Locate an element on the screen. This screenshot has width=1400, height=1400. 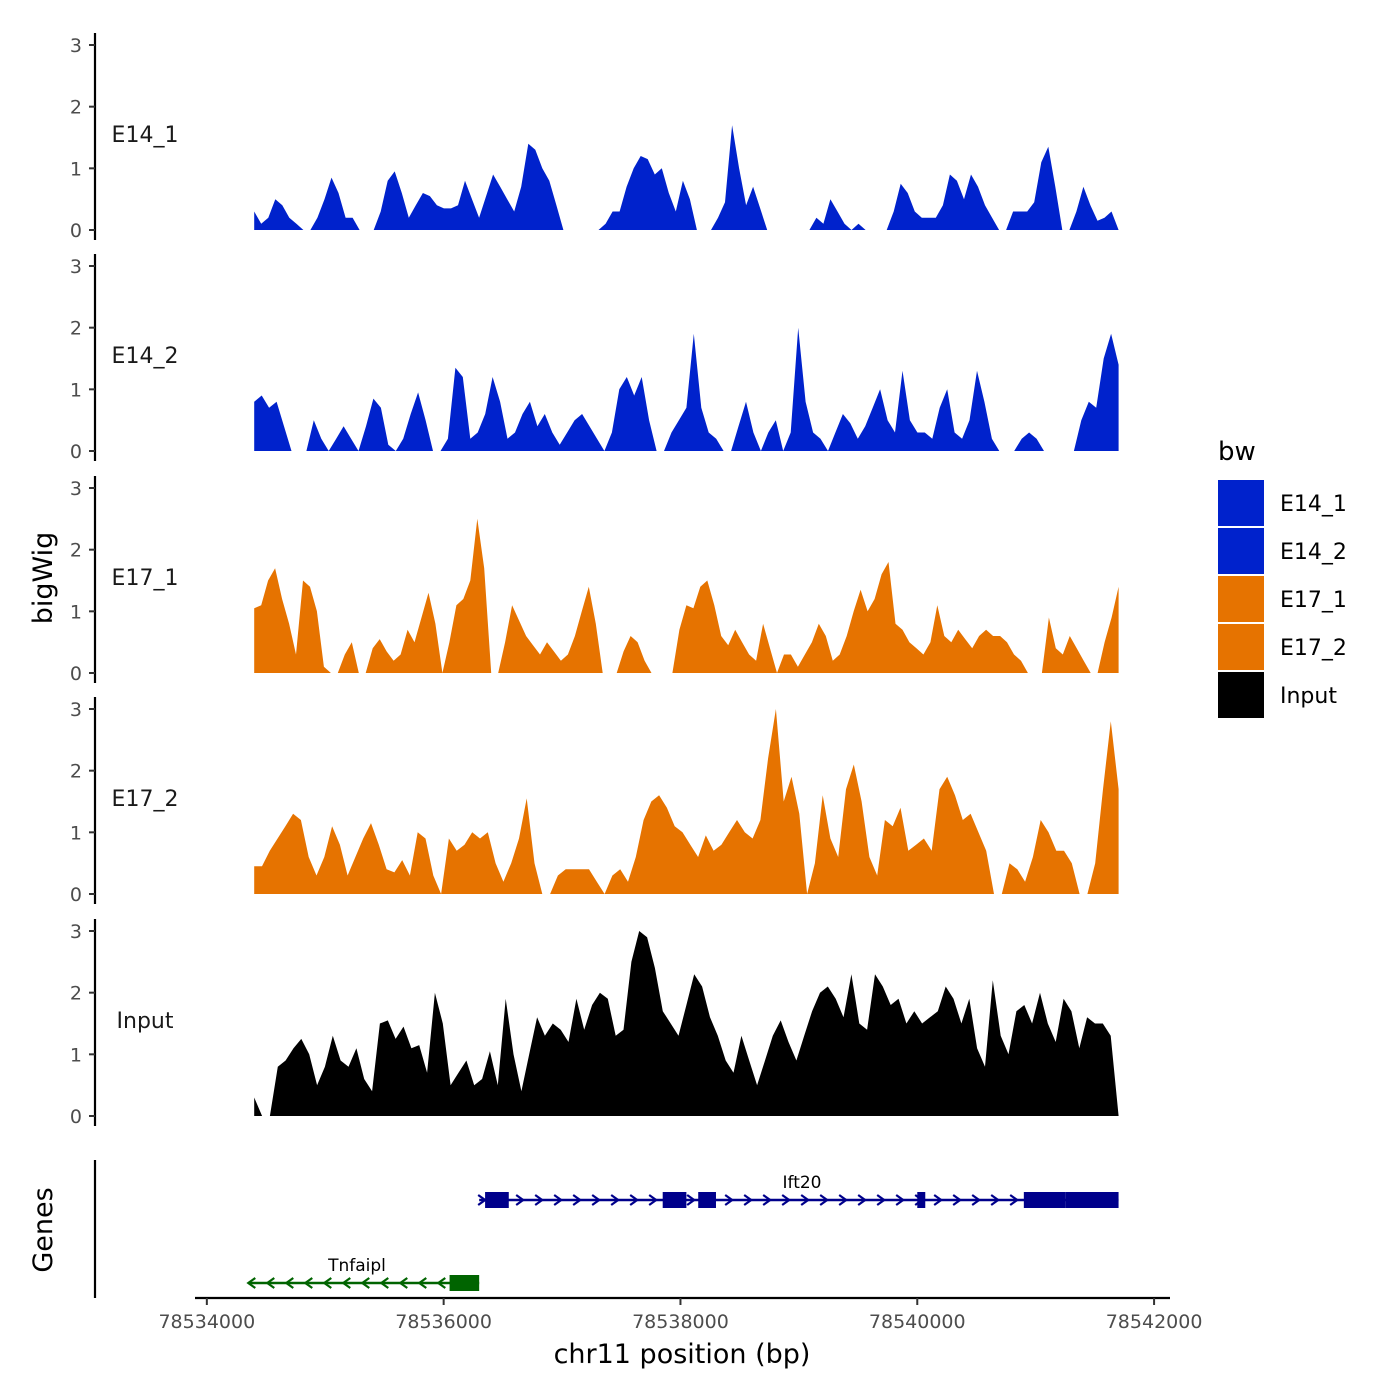
gene-Tnfaipl: Tnfaipl is located at coordinates (363, 1273).